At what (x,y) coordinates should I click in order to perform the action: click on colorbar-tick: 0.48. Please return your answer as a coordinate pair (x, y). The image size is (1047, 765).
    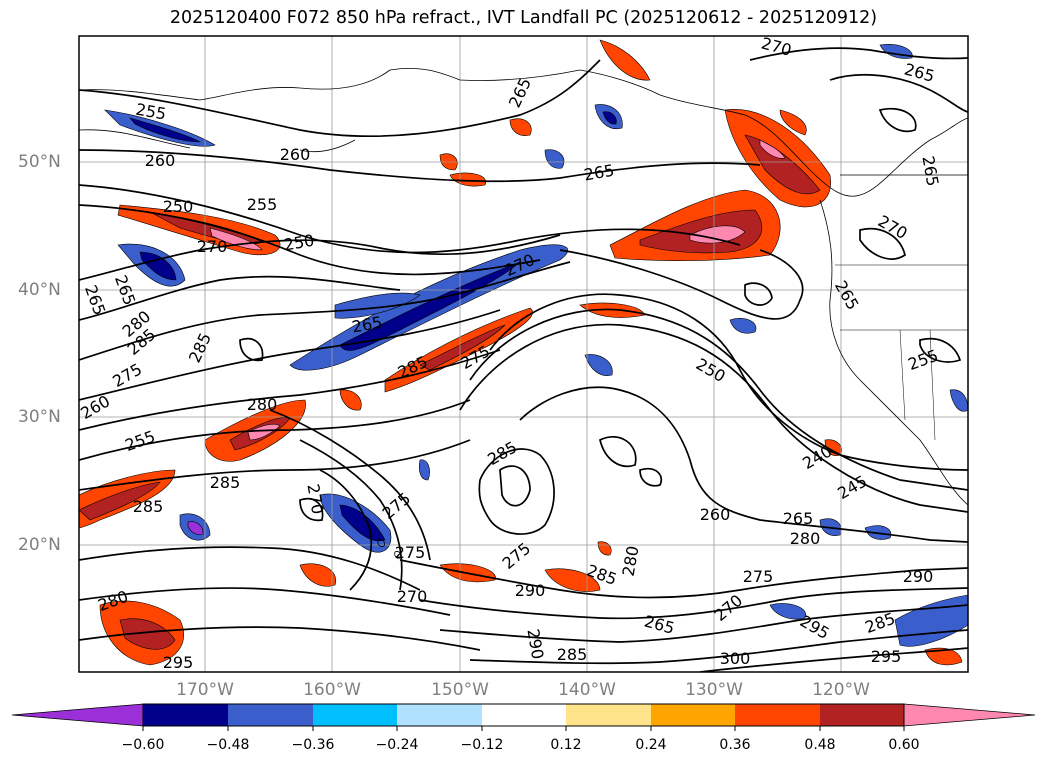
    Looking at the image, I should click on (820, 745).